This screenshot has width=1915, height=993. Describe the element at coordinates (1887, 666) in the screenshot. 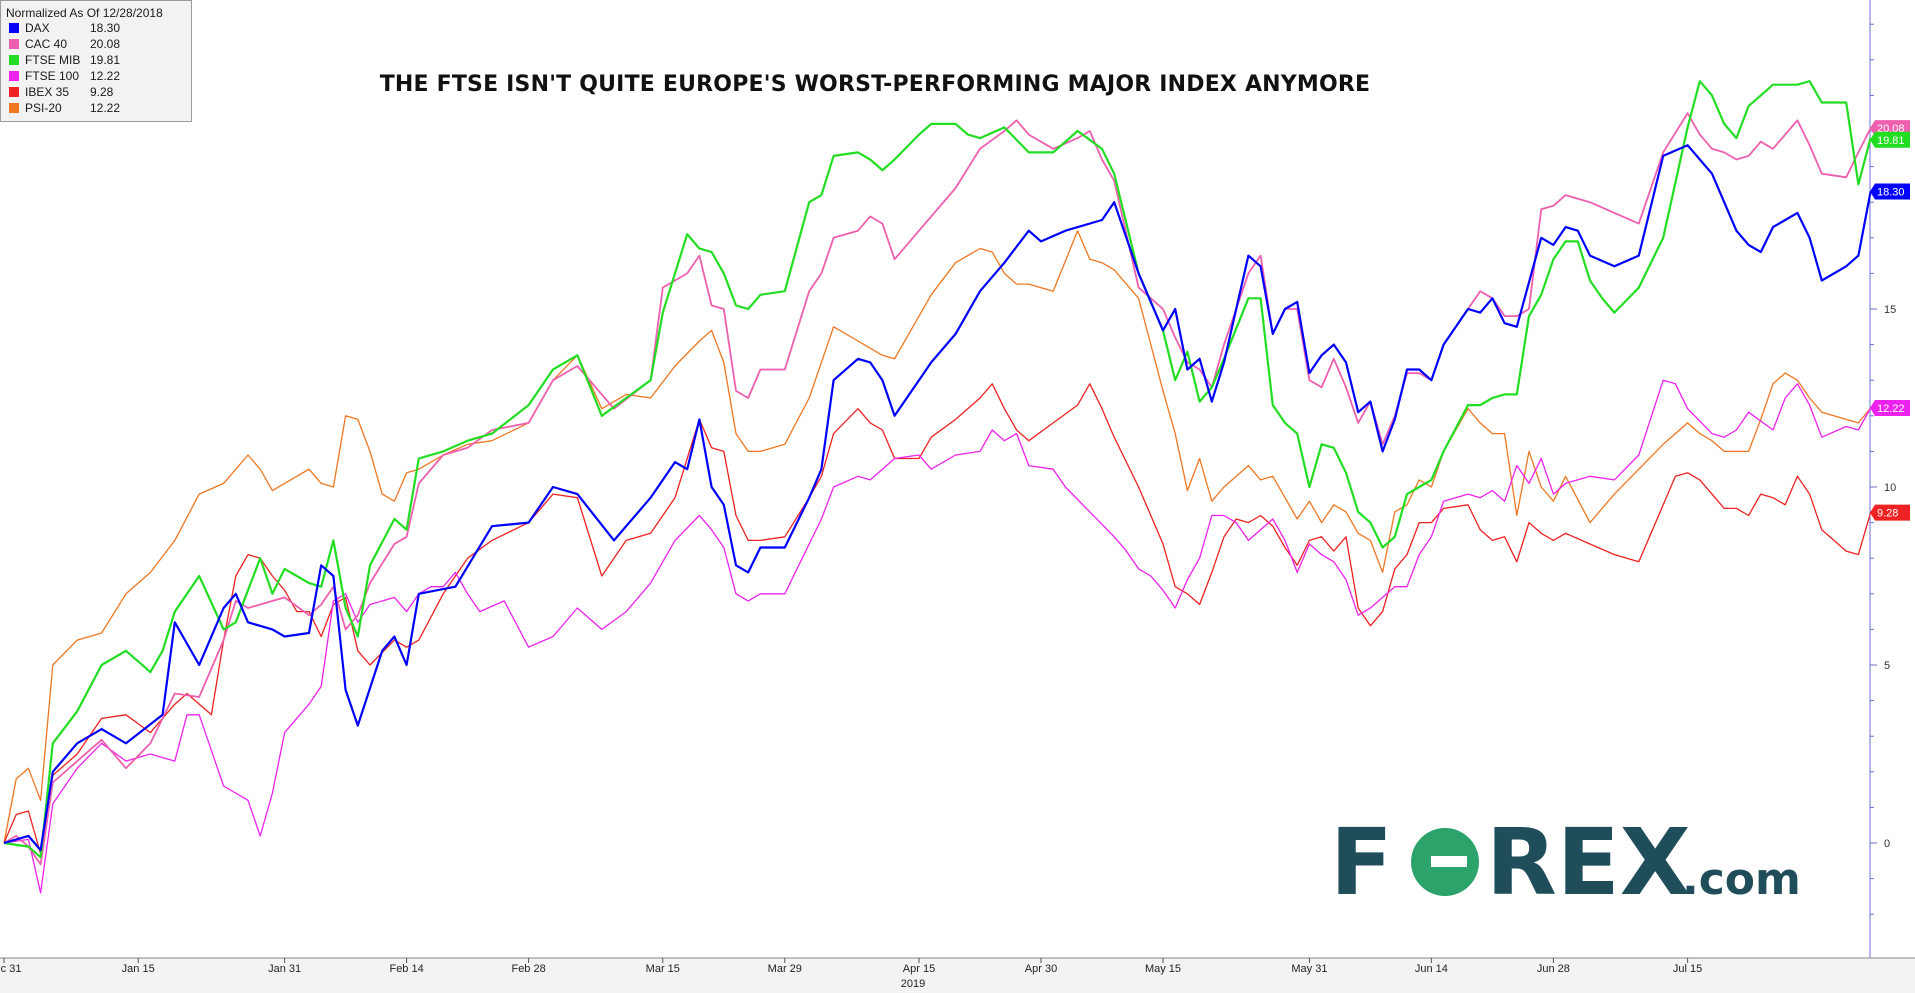

I see `y-tick-label: 5` at that location.